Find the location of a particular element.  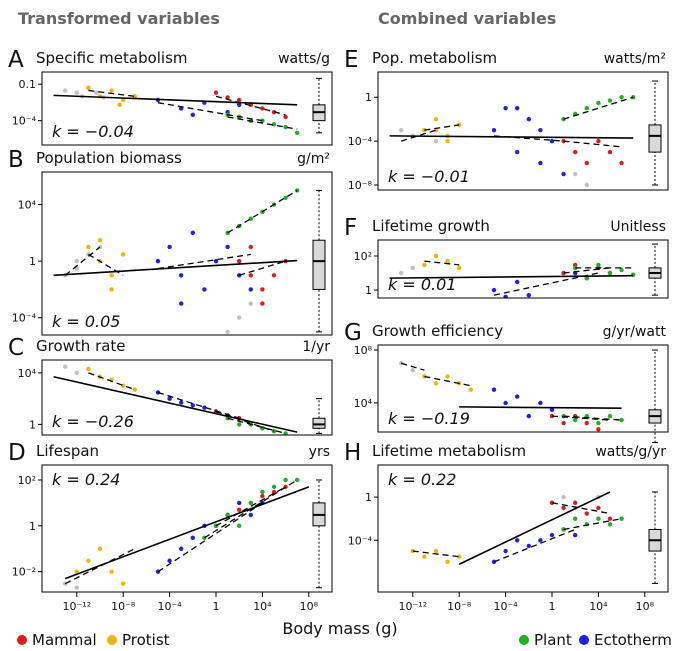

x-tick-label: 10⁴ is located at coordinates (262, 606).